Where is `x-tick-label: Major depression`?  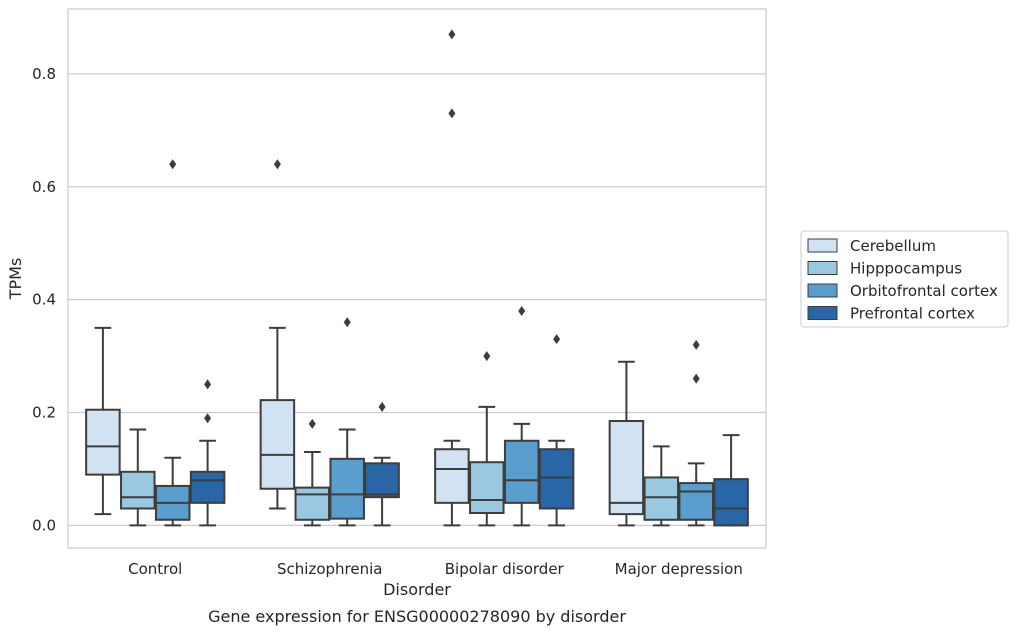 x-tick-label: Major depression is located at coordinates (679, 569).